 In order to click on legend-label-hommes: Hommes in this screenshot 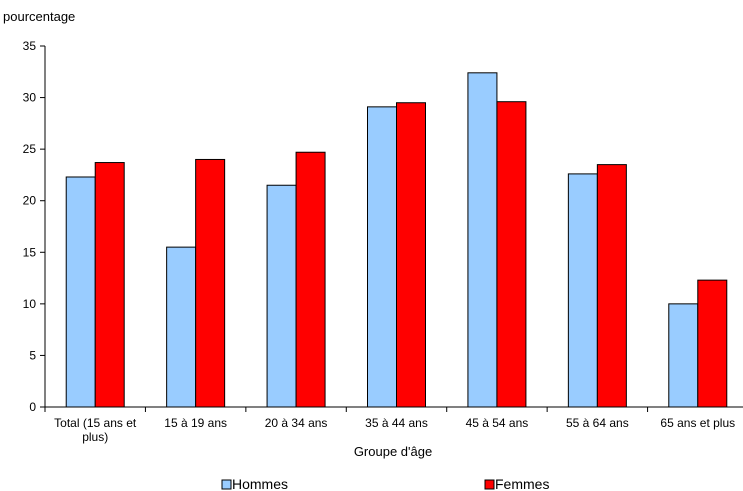, I will do `click(260, 483)`.